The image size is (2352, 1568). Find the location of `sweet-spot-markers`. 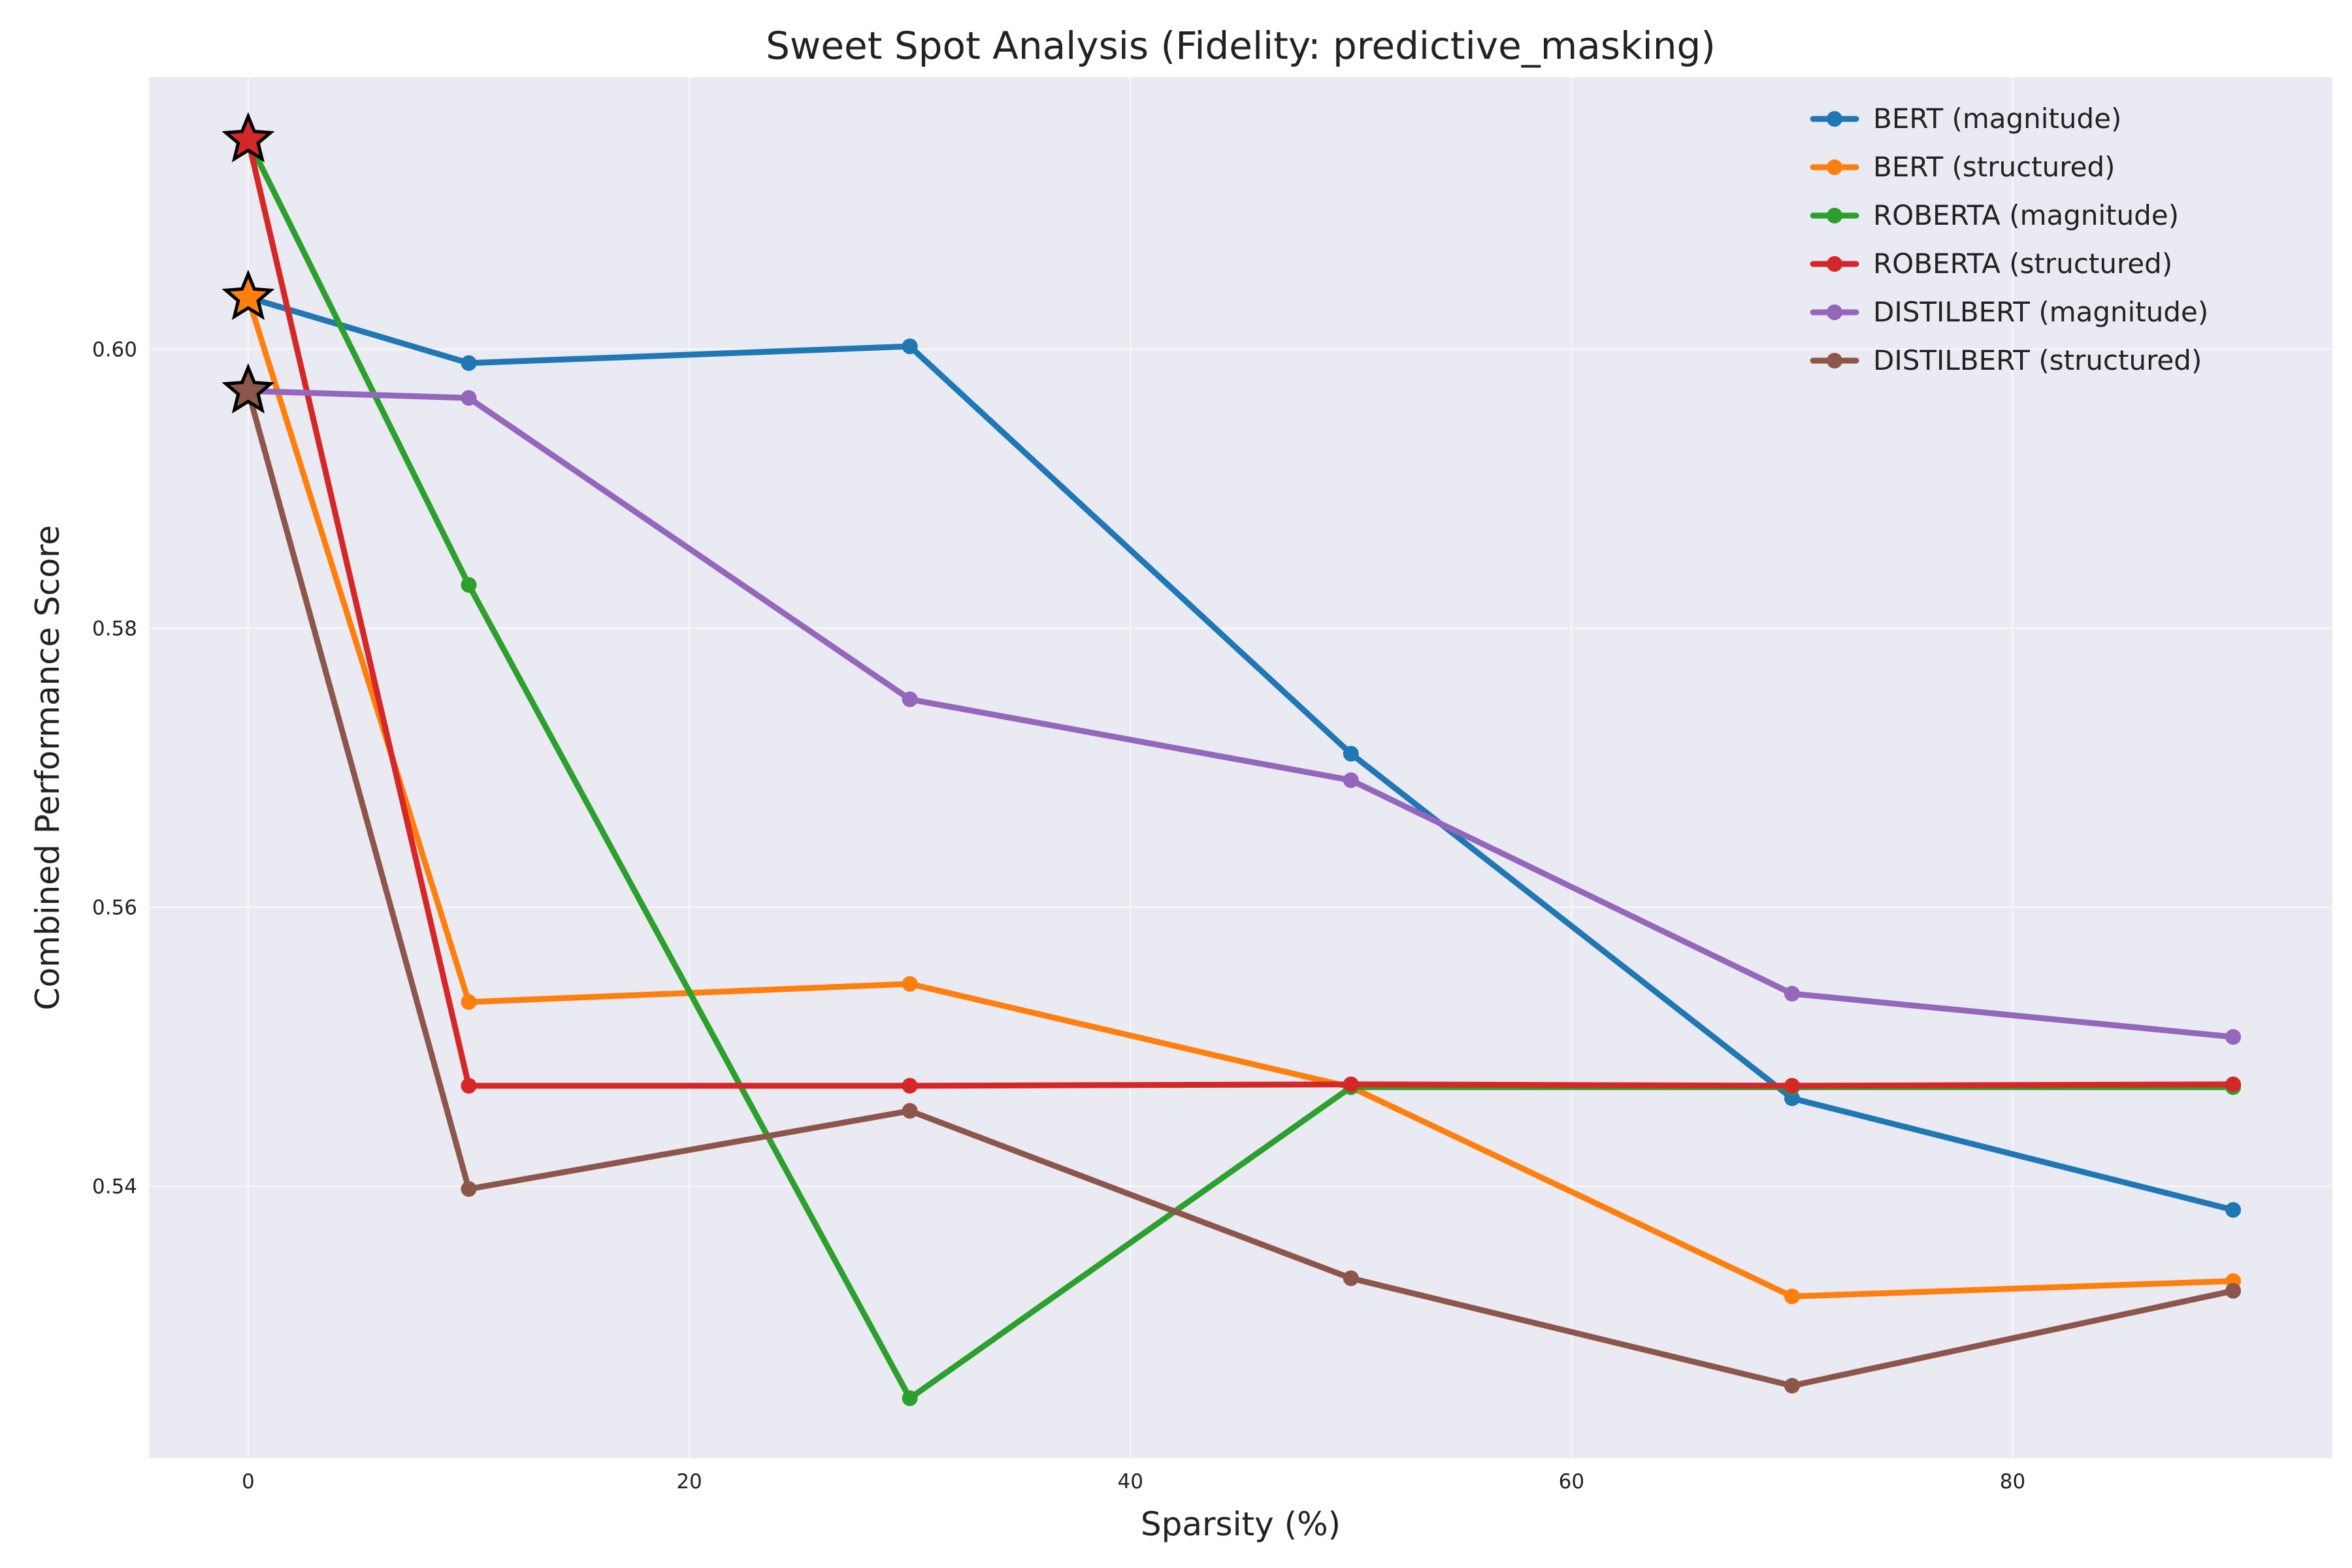

sweet-spot-markers is located at coordinates (248, 263).